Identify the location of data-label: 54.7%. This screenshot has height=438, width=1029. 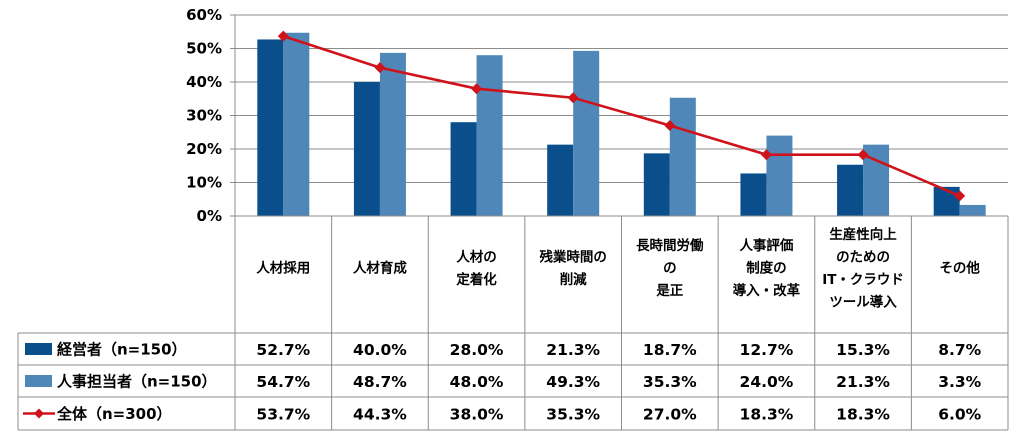
(283, 382).